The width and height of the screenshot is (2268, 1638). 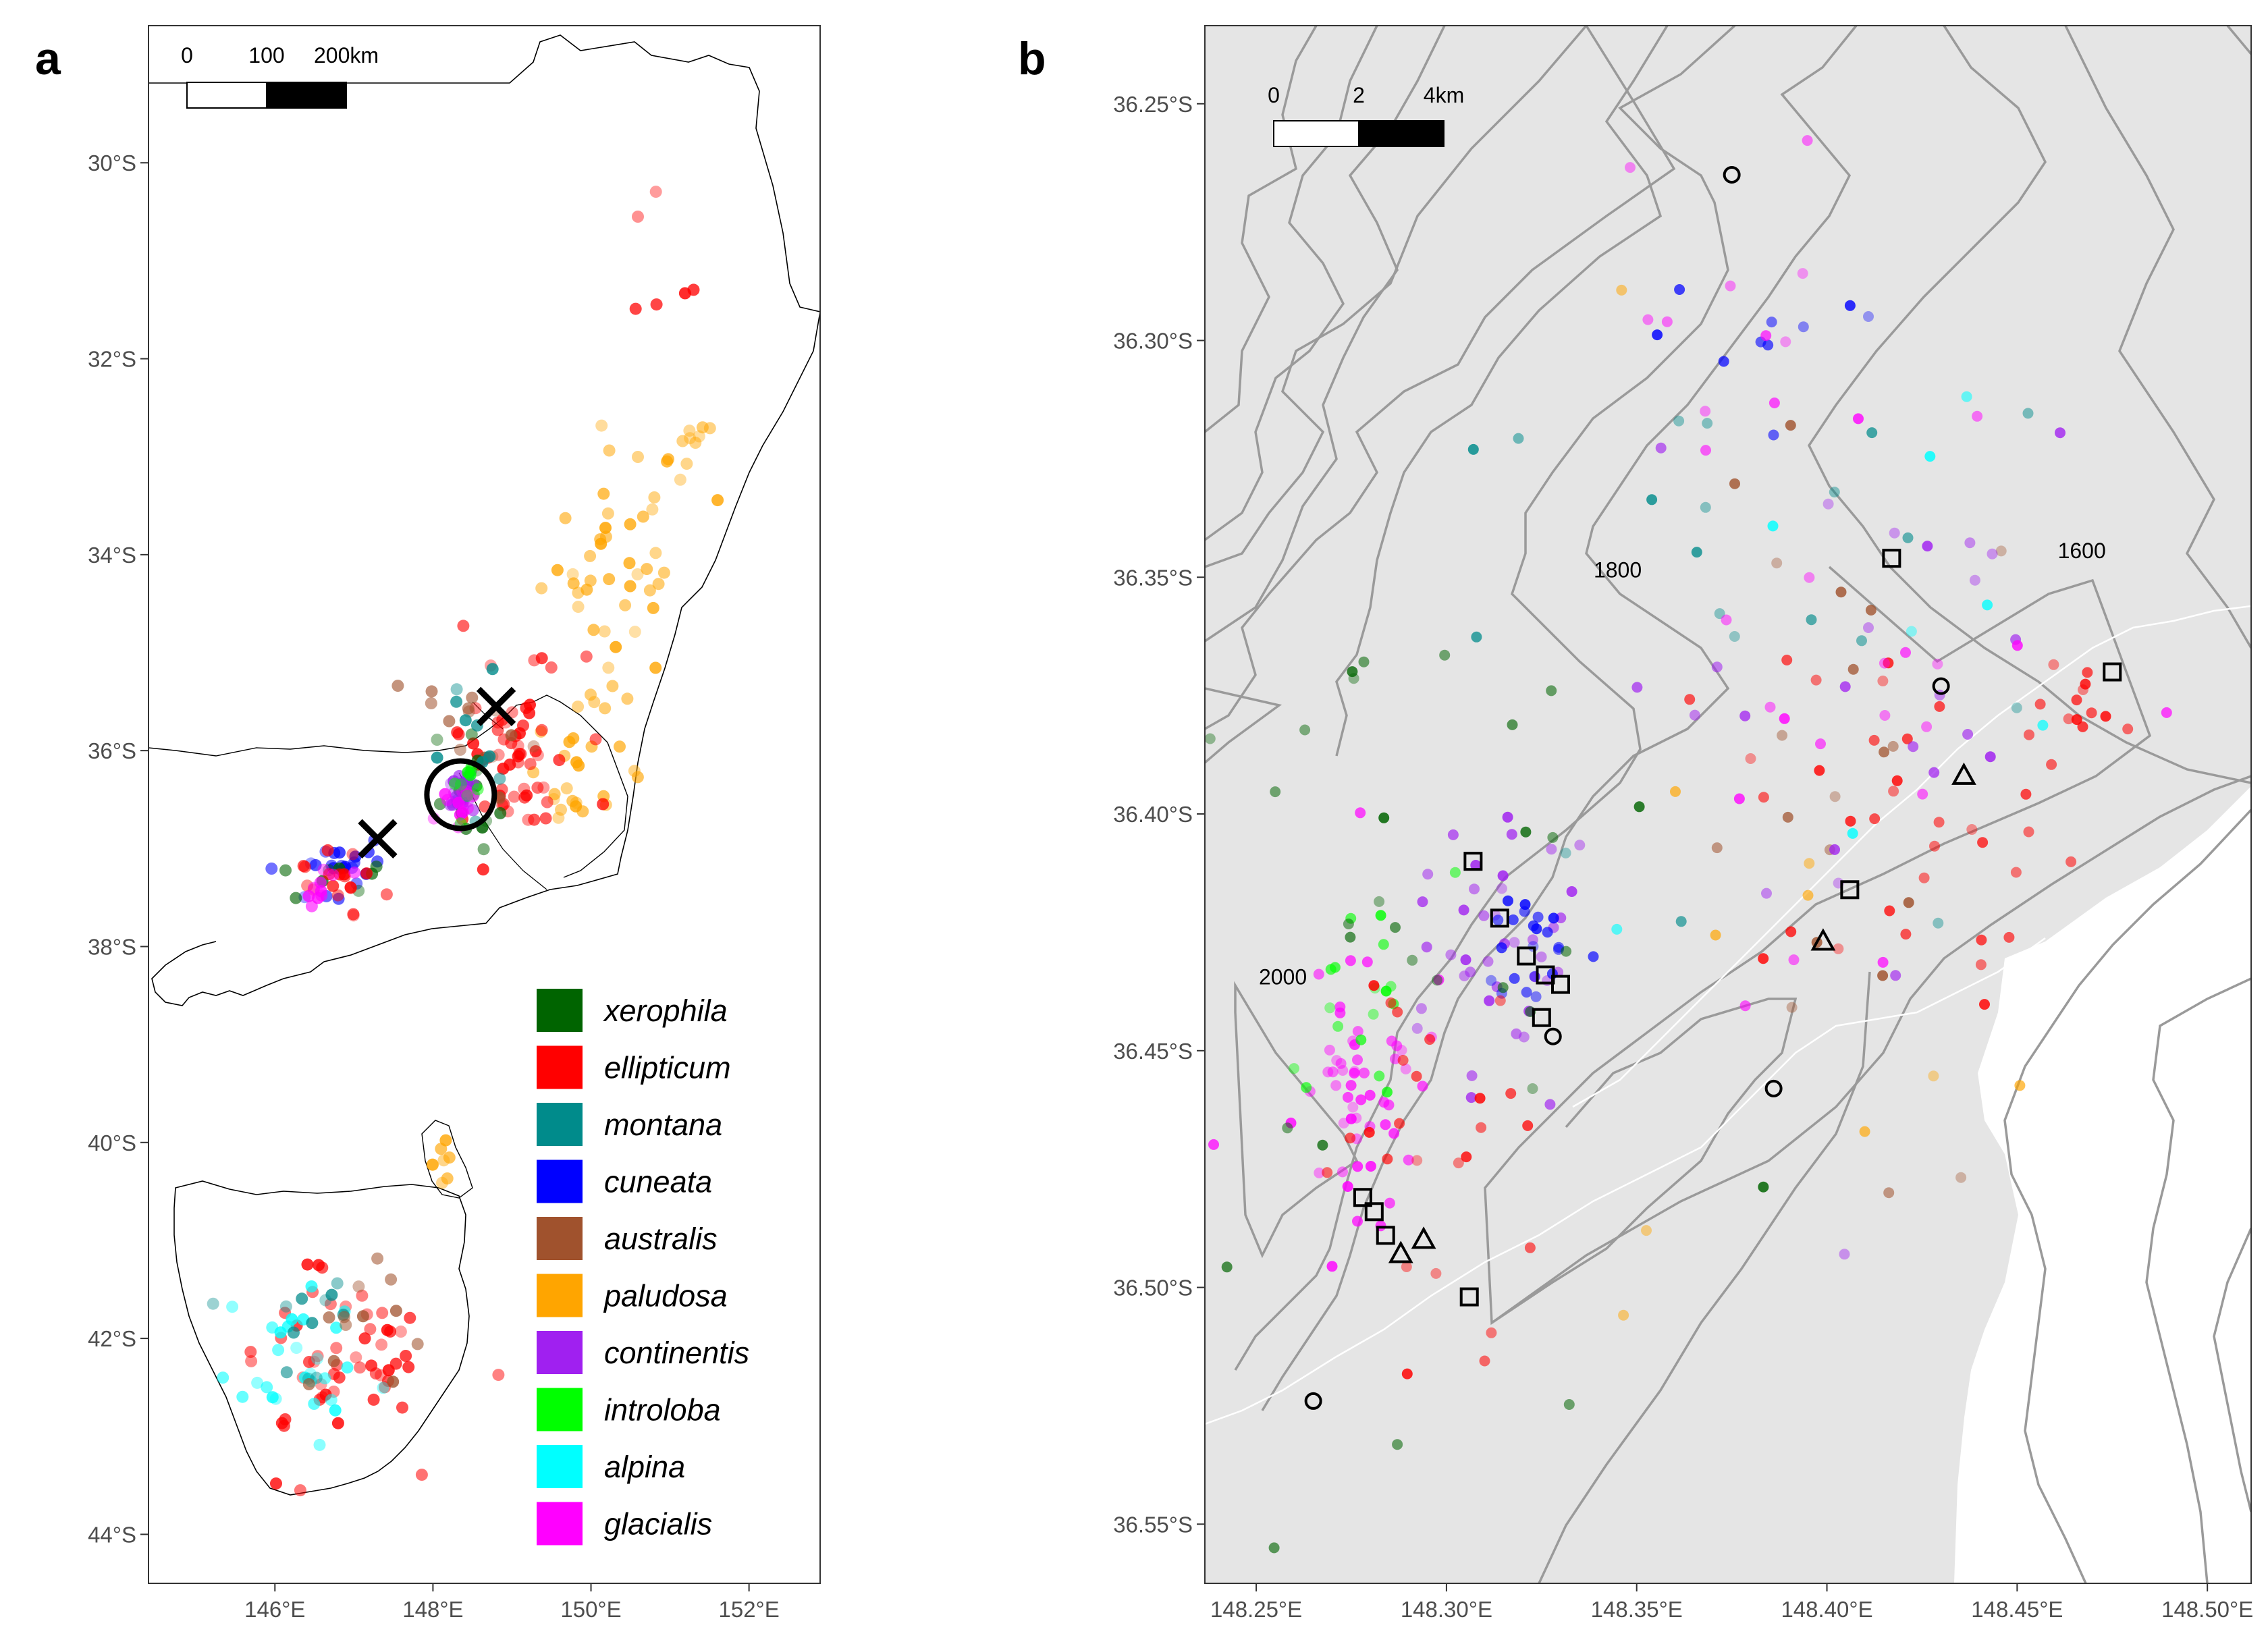 What do you see at coordinates (661, 1239) in the screenshot?
I see `legend-label-australis: australis` at bounding box center [661, 1239].